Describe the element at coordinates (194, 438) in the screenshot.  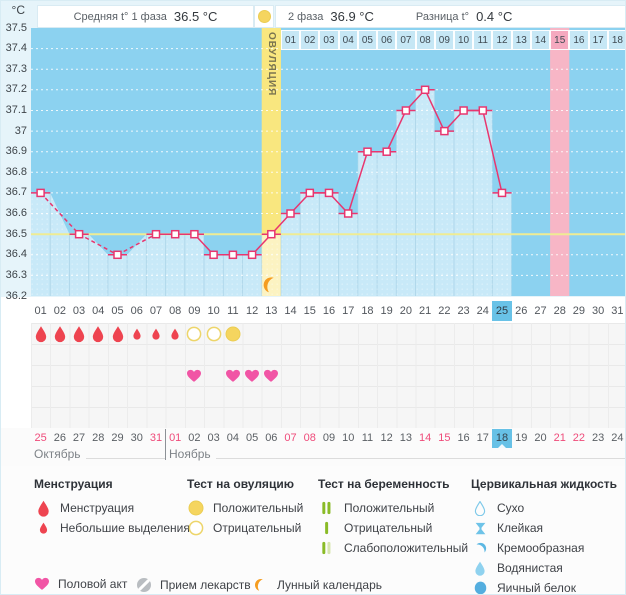
I see `calendar-date-cell: 02` at that location.